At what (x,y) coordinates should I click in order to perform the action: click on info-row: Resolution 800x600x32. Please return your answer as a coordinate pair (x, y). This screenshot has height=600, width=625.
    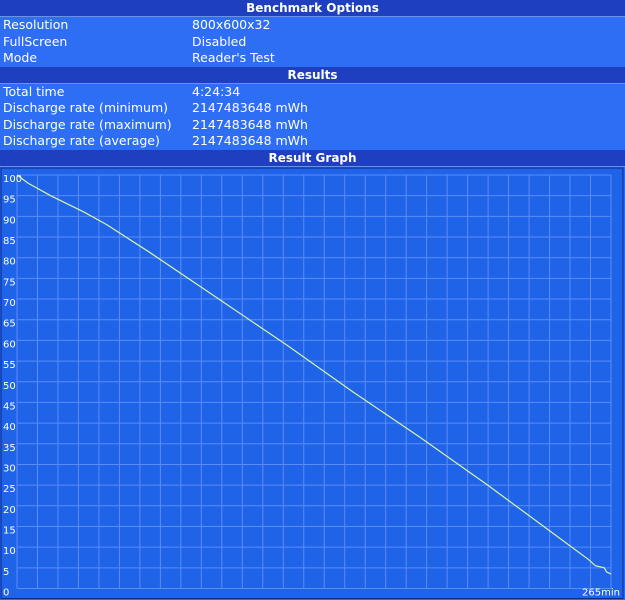
    Looking at the image, I should click on (312, 25).